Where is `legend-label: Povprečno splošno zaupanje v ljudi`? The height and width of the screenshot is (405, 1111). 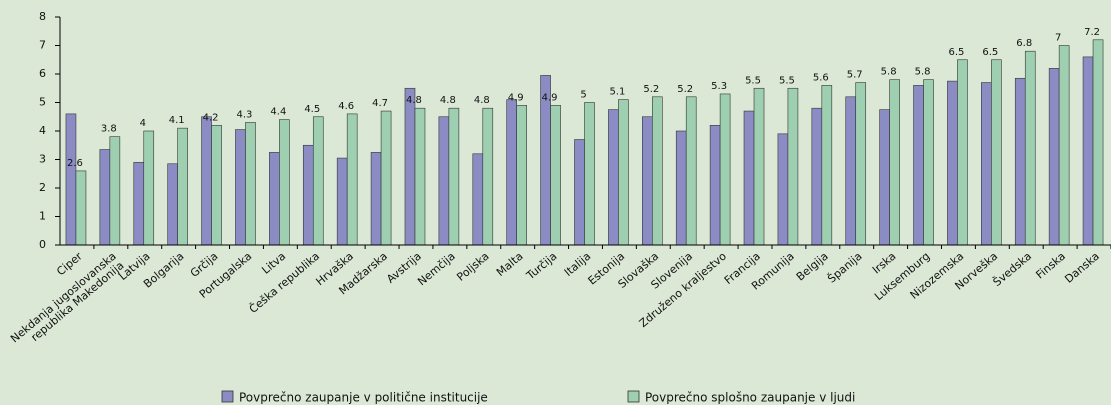 legend-label: Povprečno splošno zaupanje v ljudi is located at coordinates (750, 398).